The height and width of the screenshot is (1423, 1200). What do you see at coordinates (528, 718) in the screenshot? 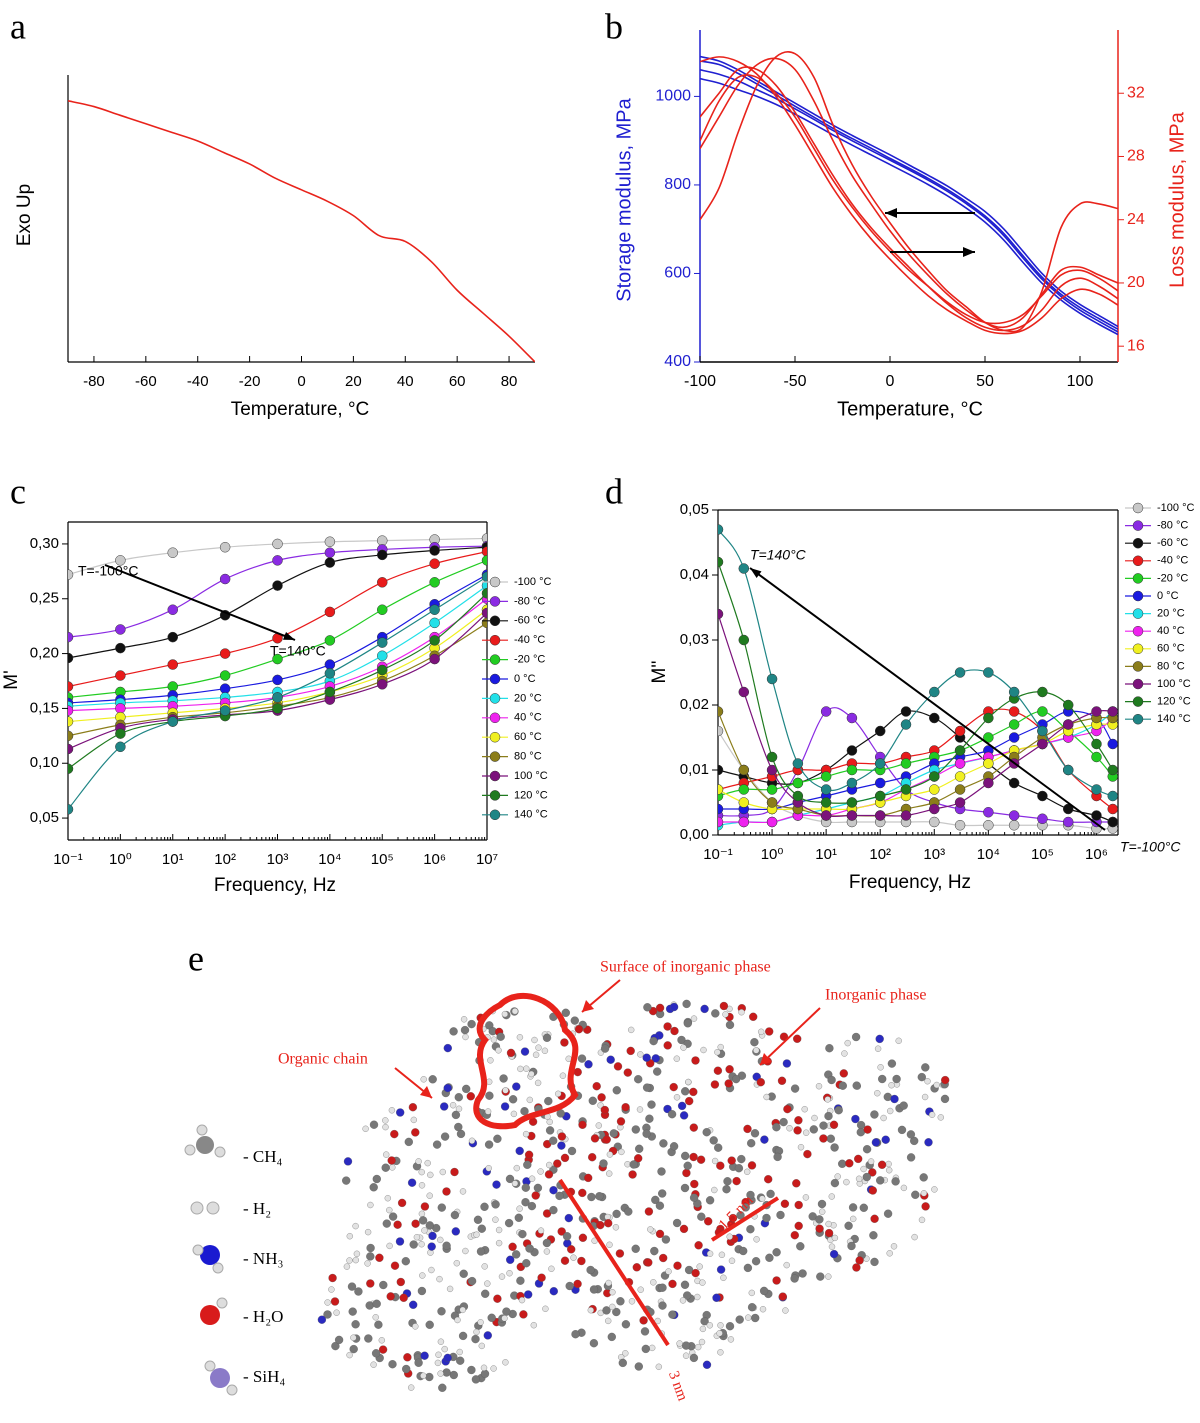
I see `legend-label: 40 °C` at bounding box center [528, 718].